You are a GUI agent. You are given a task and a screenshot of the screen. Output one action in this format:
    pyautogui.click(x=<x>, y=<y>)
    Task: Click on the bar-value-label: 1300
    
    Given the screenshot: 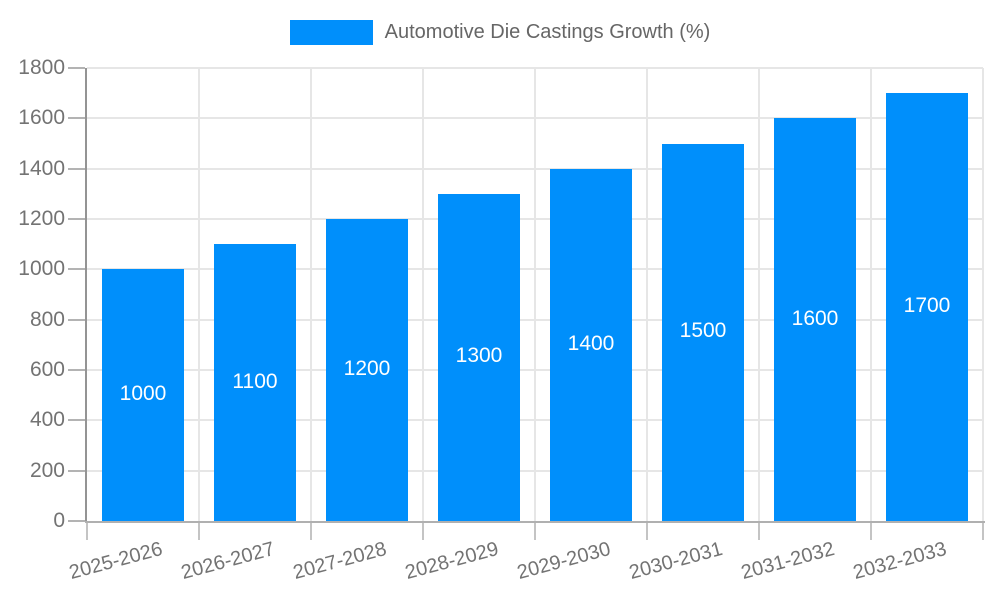 What is the action you would take?
    pyautogui.click(x=479, y=356)
    